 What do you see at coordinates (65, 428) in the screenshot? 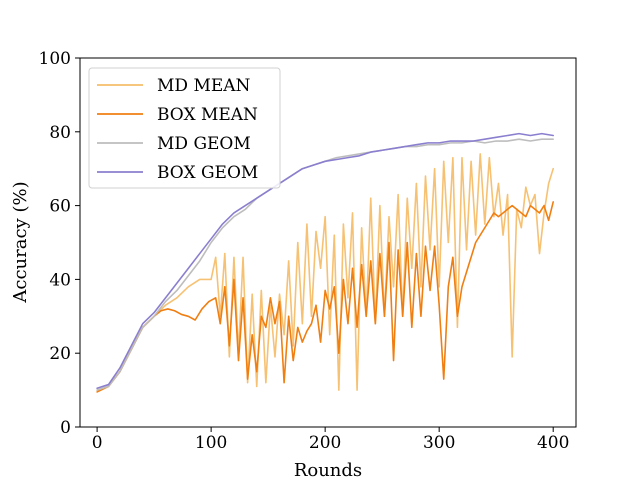
I see `y-tick-label: 0` at bounding box center [65, 428].